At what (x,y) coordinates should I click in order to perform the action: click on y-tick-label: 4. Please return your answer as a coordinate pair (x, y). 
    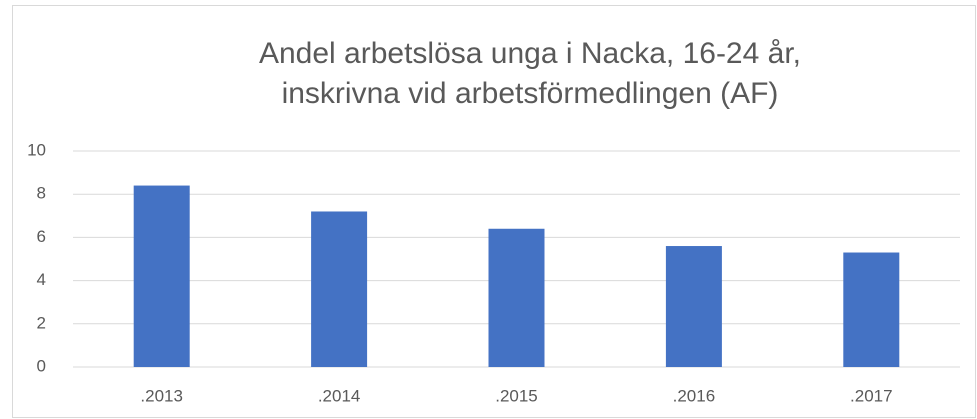
    Looking at the image, I should click on (41, 279).